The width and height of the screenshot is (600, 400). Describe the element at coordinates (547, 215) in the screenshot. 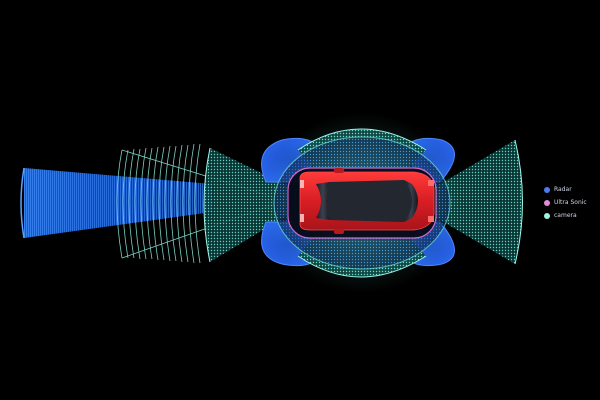

I see `camera-dot-icon` at that location.